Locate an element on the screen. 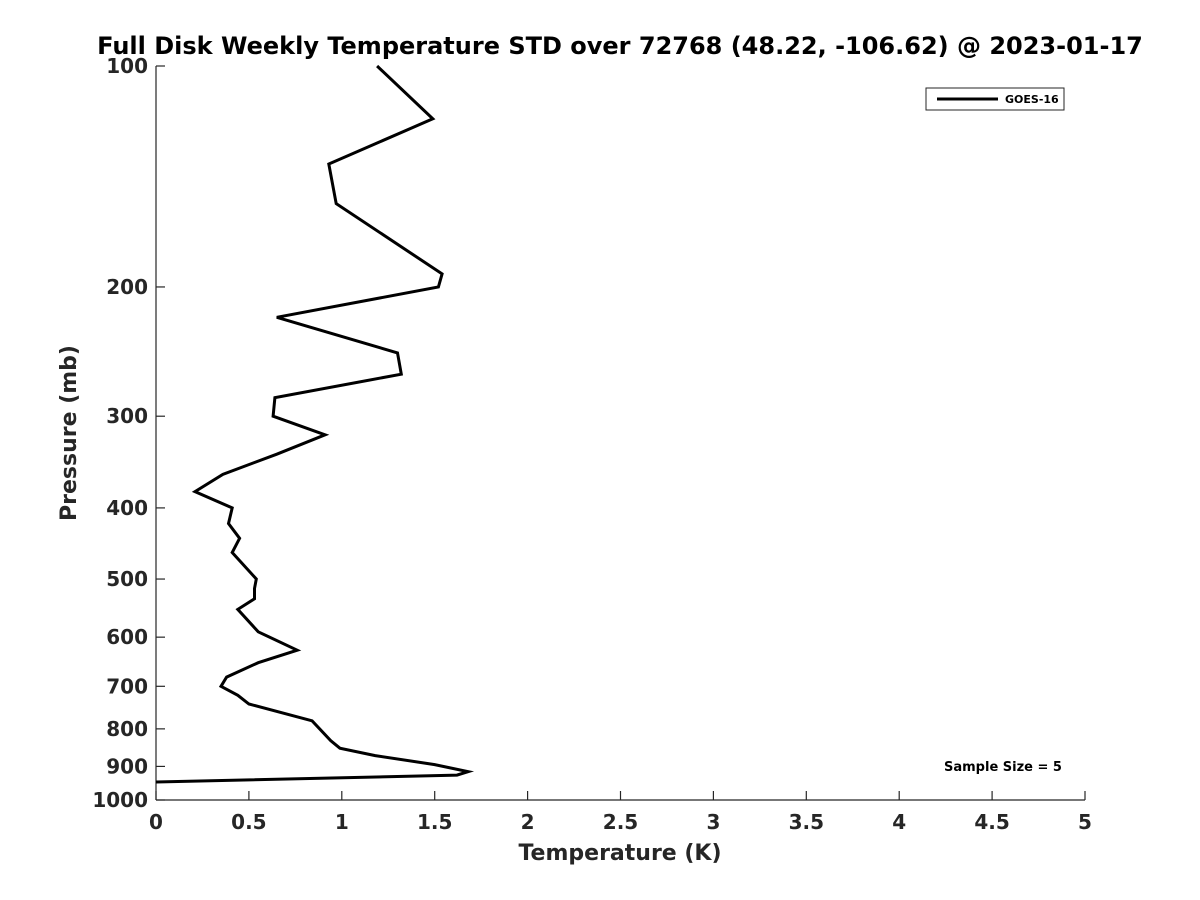  x-axis-label: Temperature (K) is located at coordinates (619, 853).